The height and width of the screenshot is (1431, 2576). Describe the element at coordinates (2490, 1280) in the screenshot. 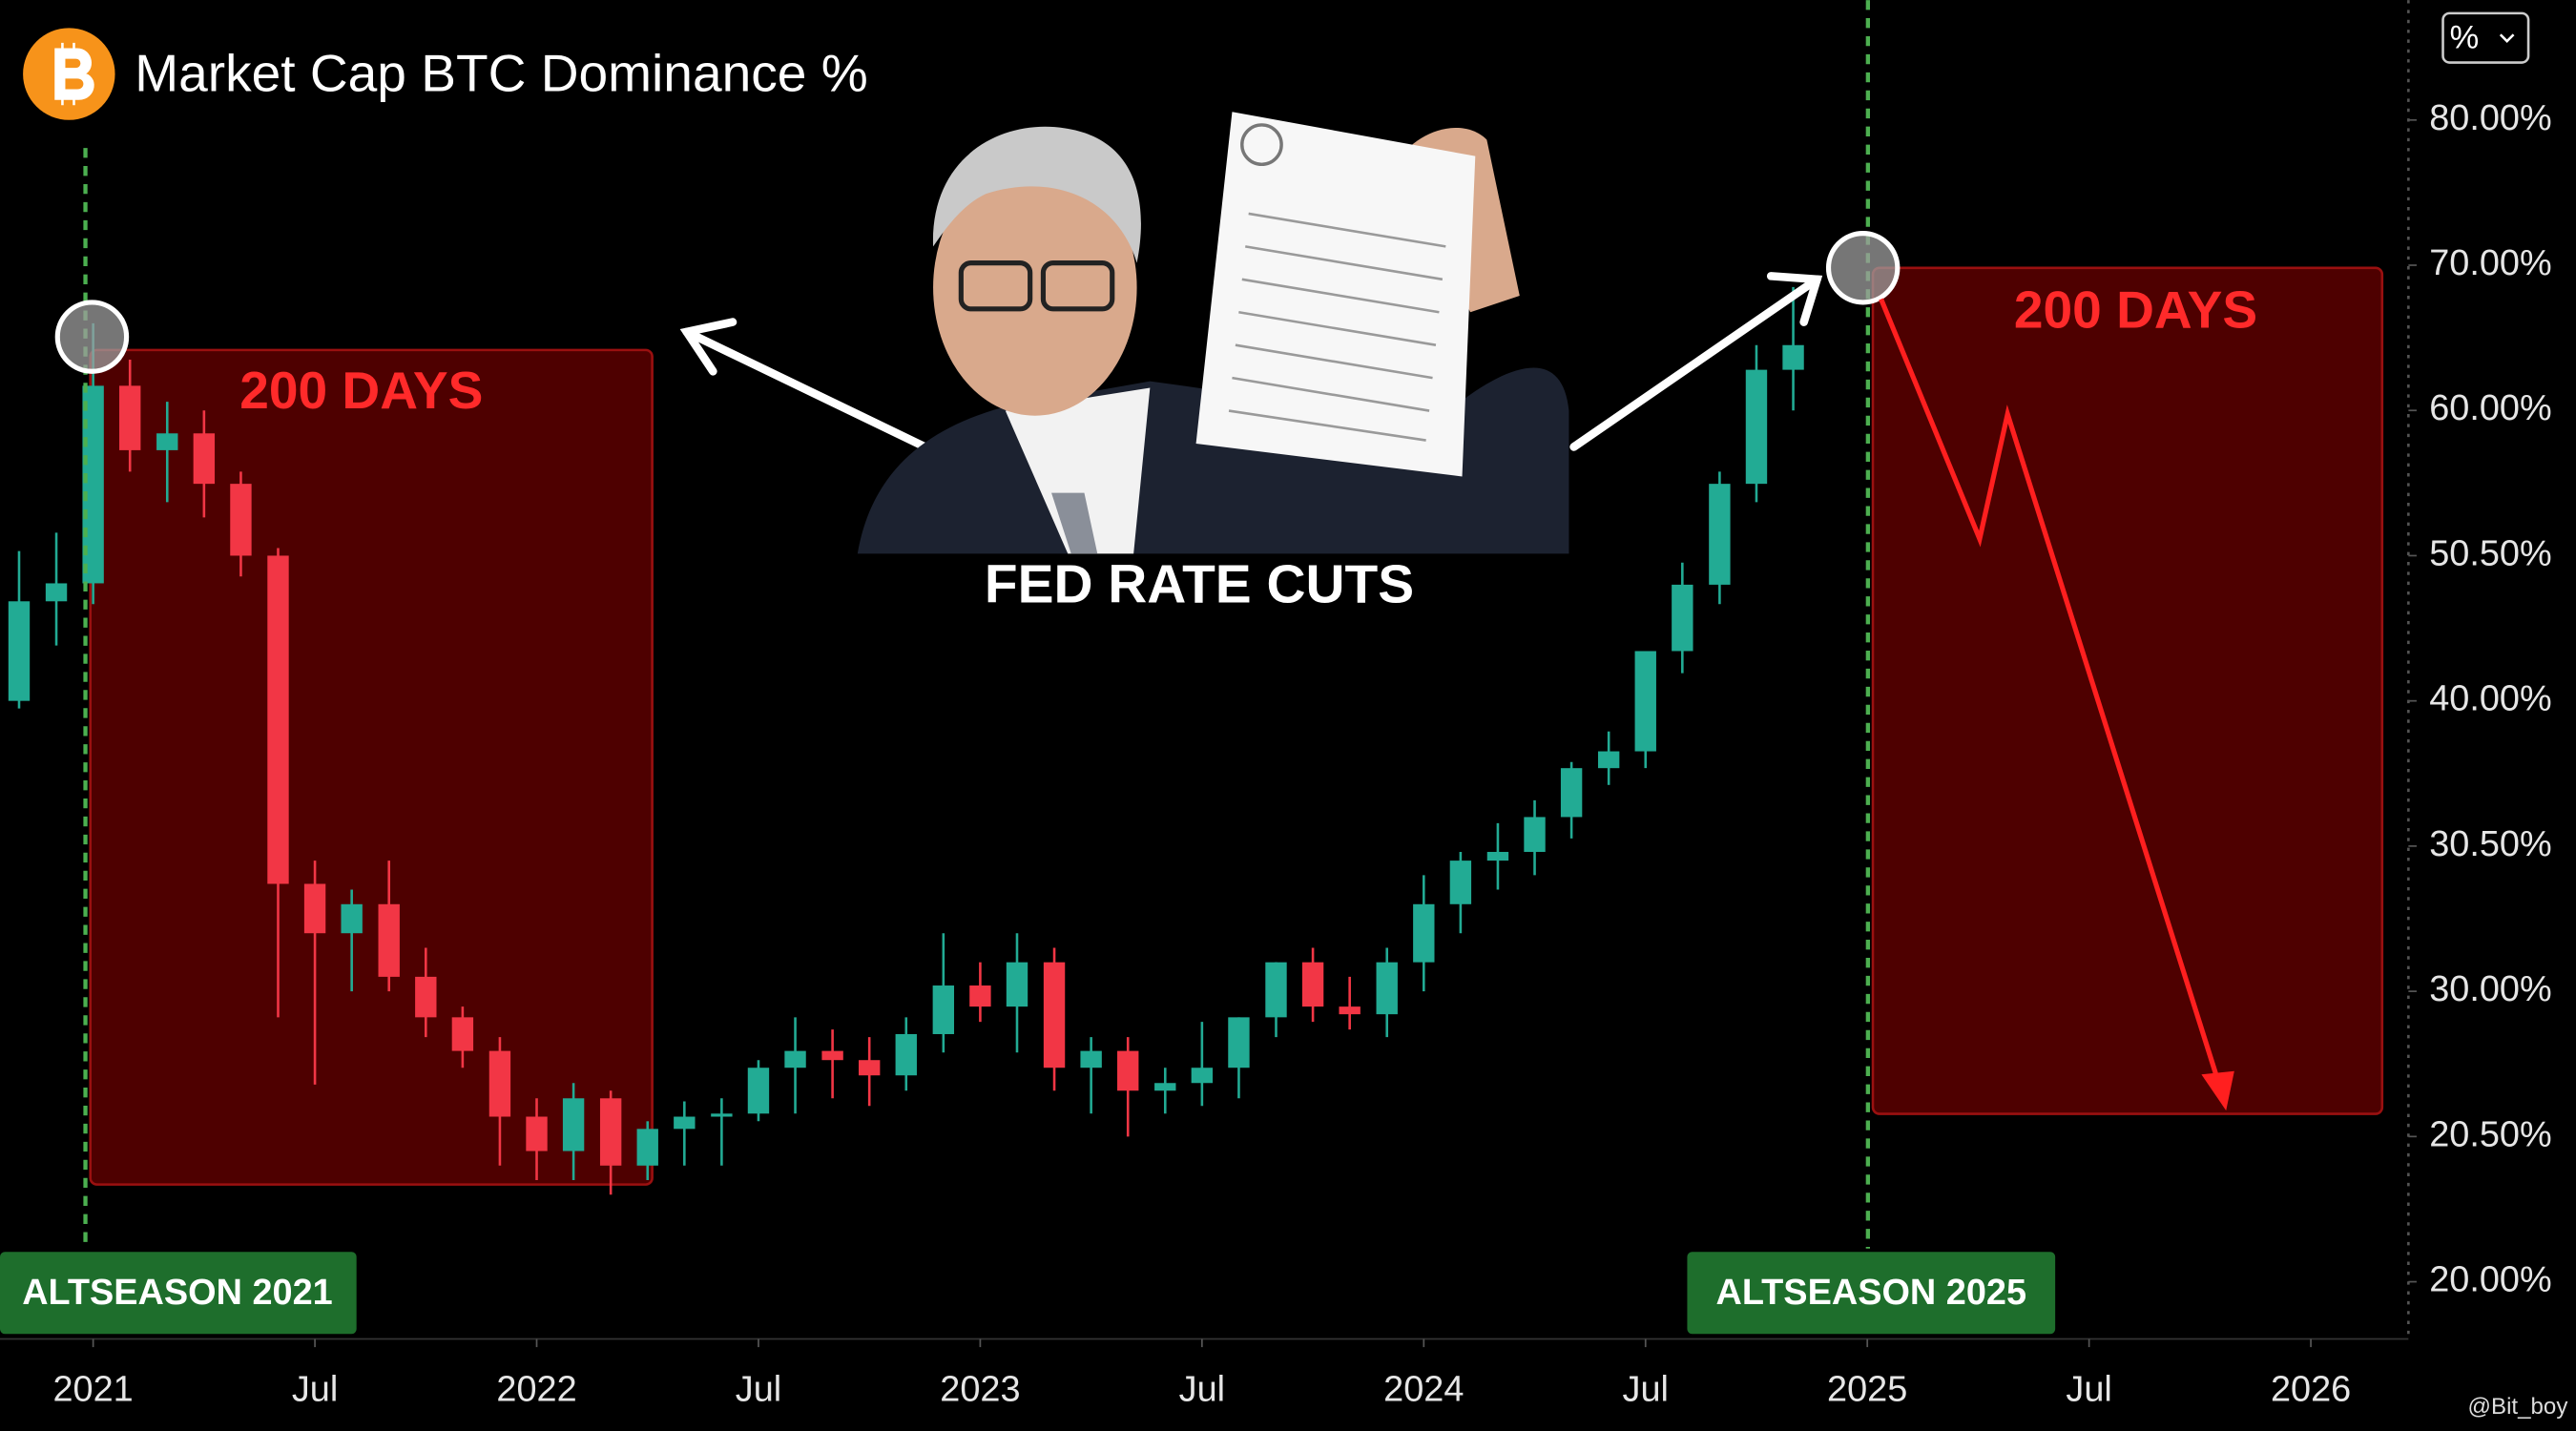

I see `y-tick-label: 20.00%` at that location.